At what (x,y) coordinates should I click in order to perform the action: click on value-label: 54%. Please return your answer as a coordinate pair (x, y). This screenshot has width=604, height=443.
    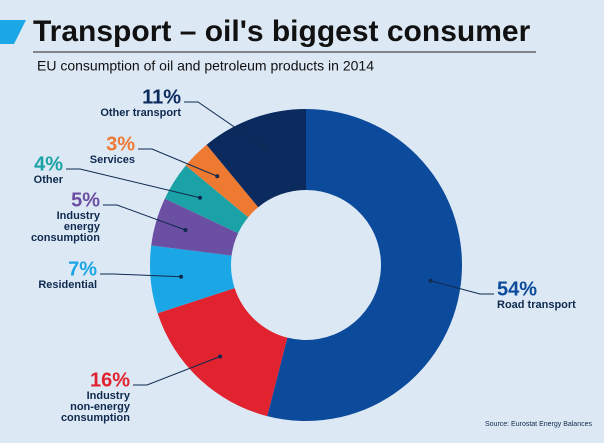
    Looking at the image, I should click on (517, 289).